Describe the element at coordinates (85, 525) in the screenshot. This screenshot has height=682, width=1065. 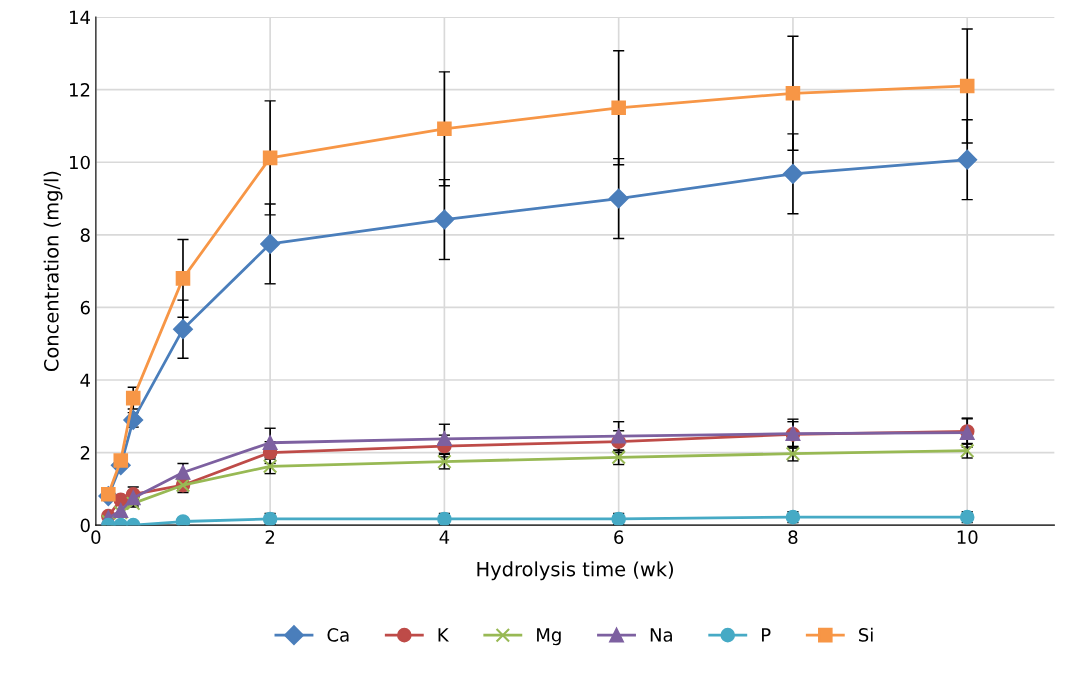
I see `y-tick-label: 0` at that location.